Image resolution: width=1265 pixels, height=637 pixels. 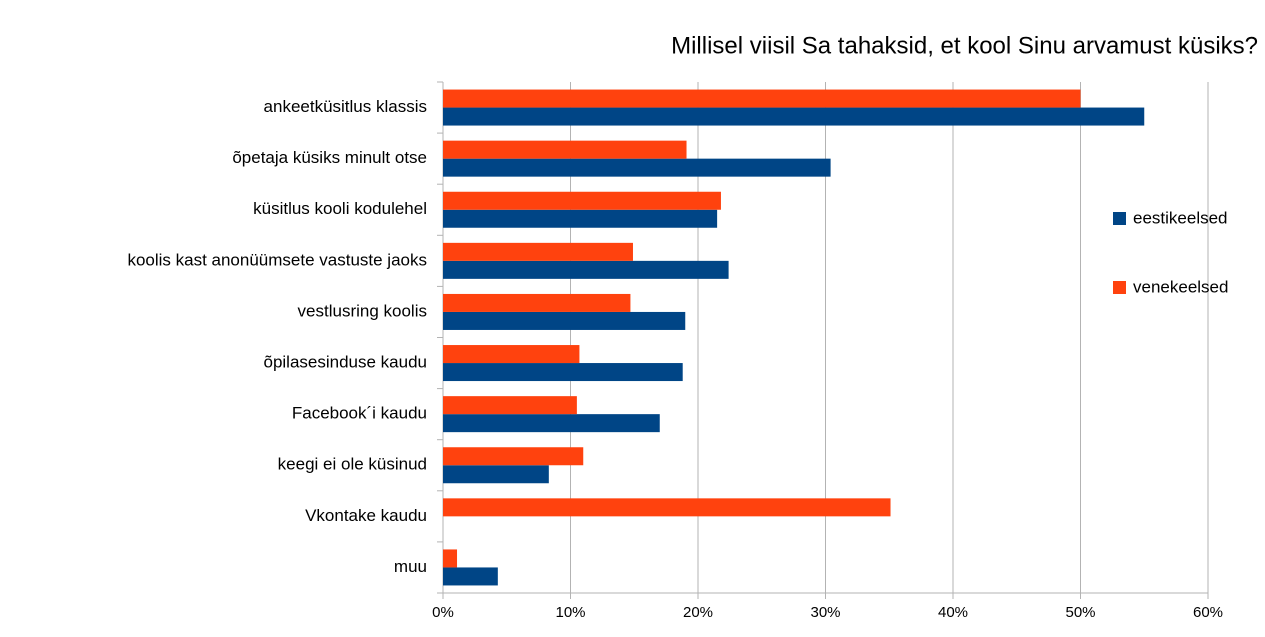 What do you see at coordinates (340, 208) in the screenshot?
I see `y-tick-label: küsitlus kooli kodulehel` at bounding box center [340, 208].